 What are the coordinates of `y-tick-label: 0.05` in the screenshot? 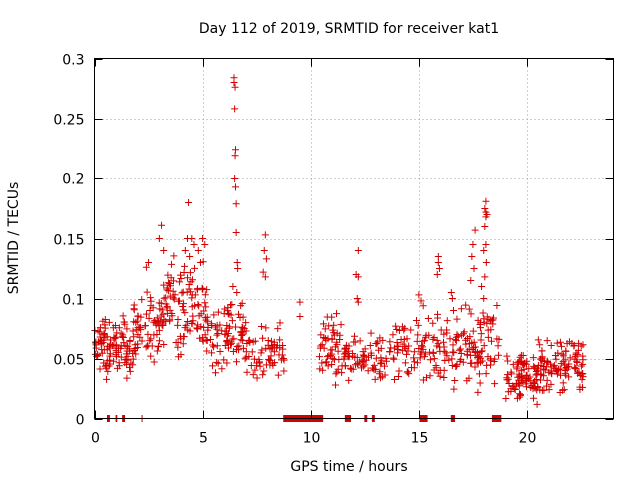 It's located at (68, 361).